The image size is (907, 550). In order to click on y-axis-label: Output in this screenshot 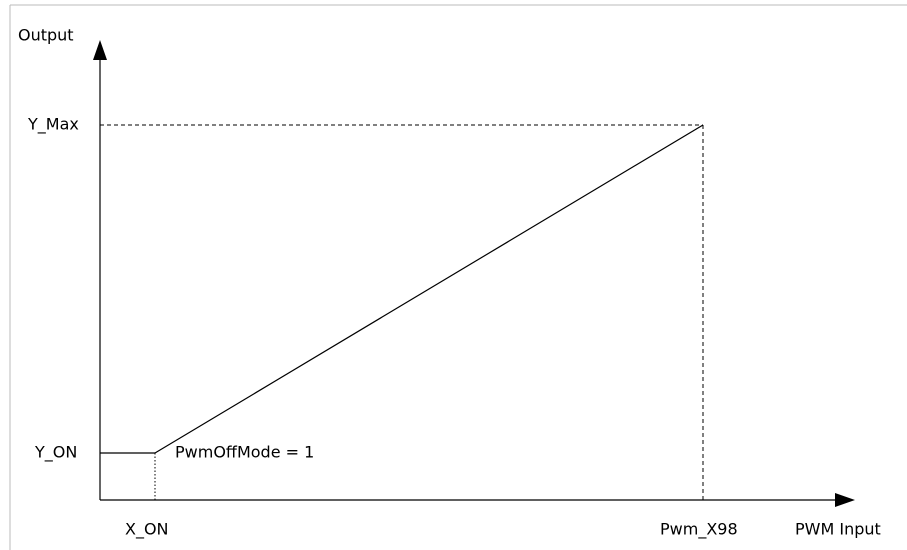, I will do `click(46, 35)`.